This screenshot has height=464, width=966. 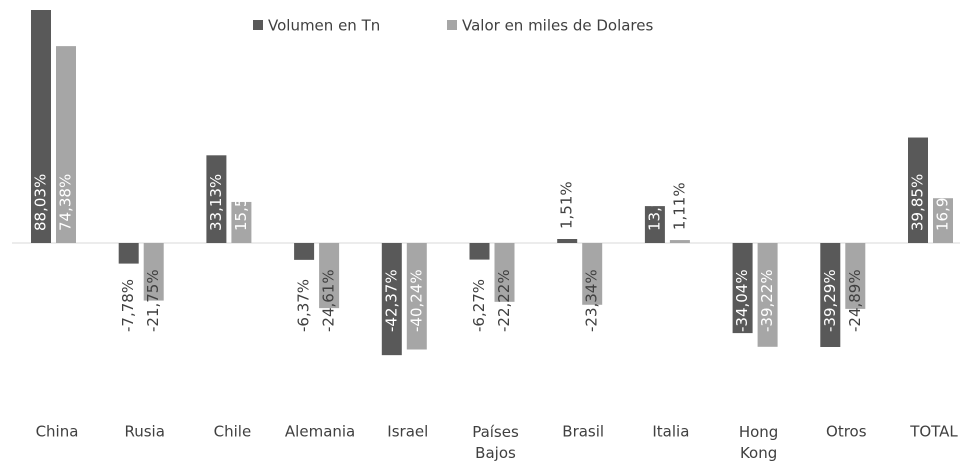 What do you see at coordinates (57, 432) in the screenshot?
I see `x-tick-label: China` at bounding box center [57, 432].